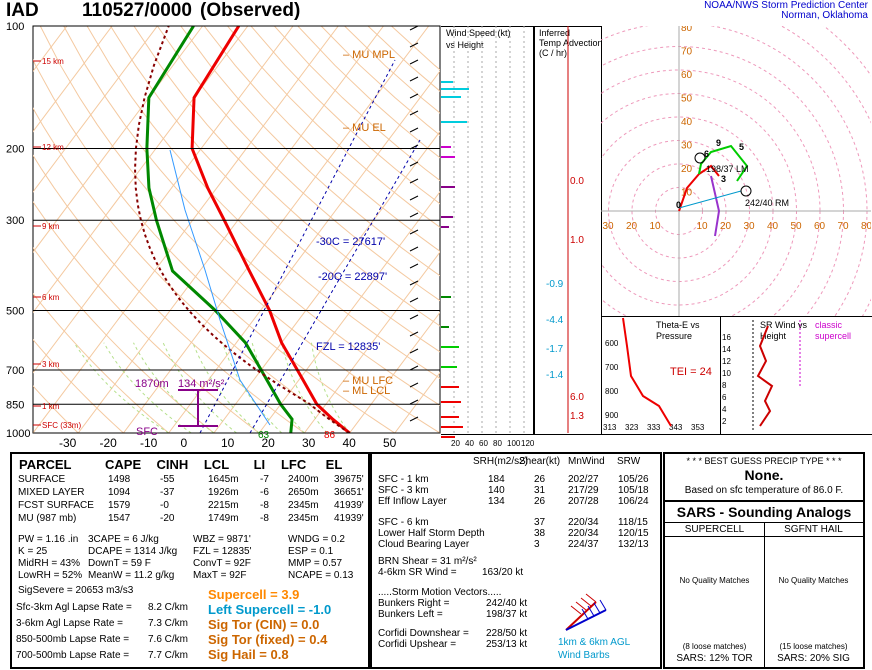 The width and height of the screenshot is (872, 670). Describe the element at coordinates (220, 287) in the screenshot. I see `wetbulb-trace` at that location.